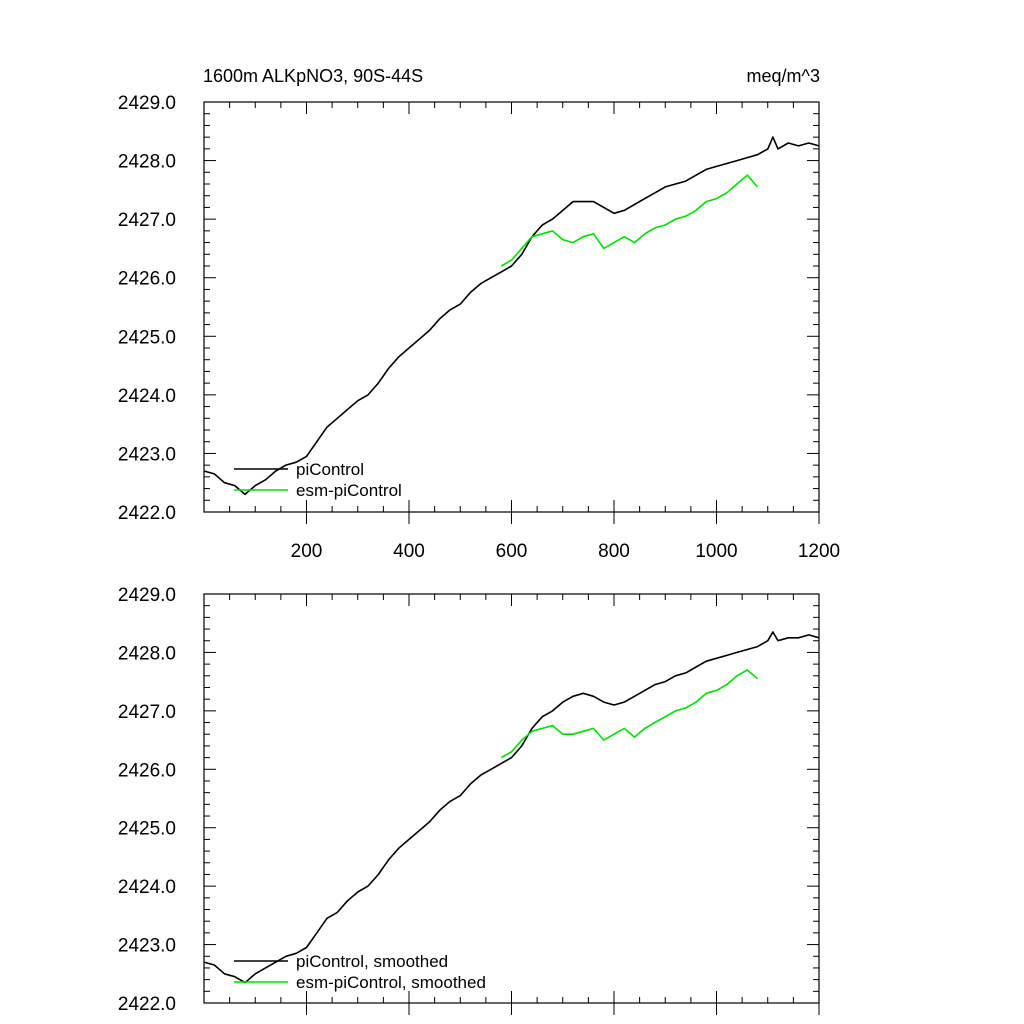 Image resolution: width=1024 pixels, height=1024 pixels. Describe the element at coordinates (318, 480) in the screenshot. I see `legend-top: piControl esm-piControl` at that location.